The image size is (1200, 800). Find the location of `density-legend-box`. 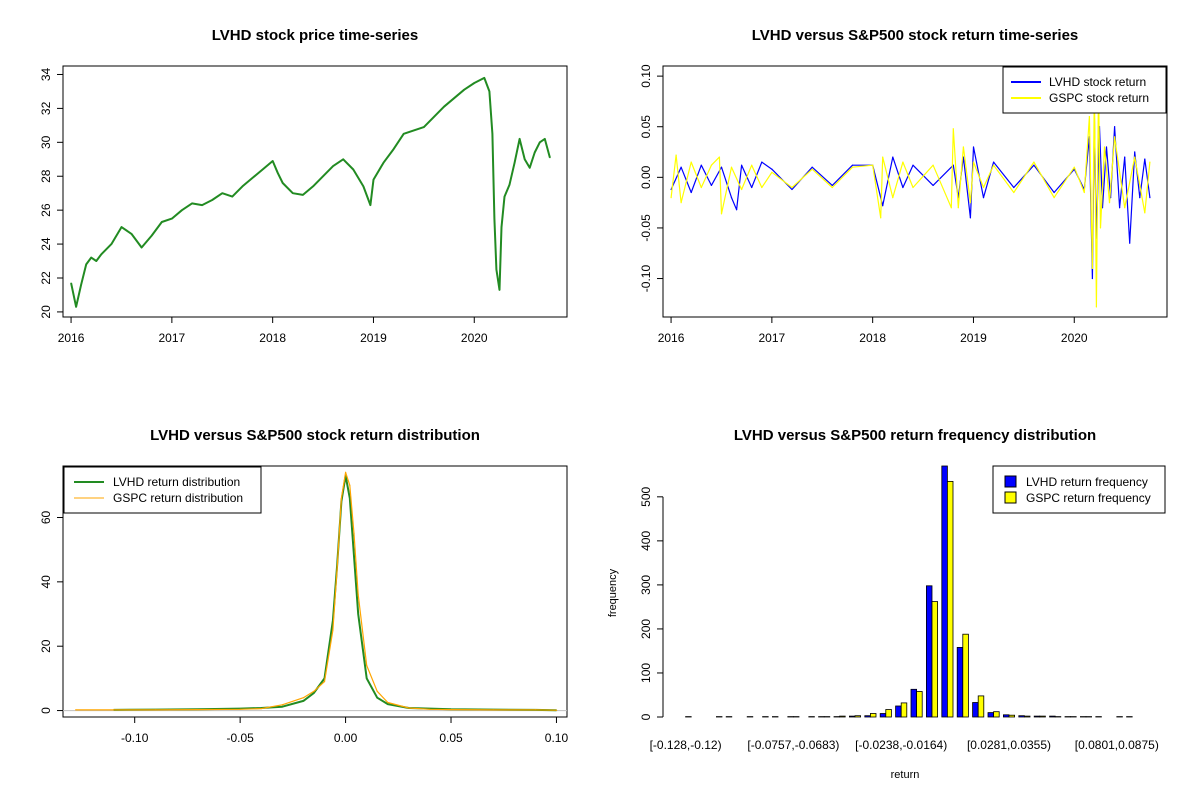

density-legend-box is located at coordinates (162, 490).